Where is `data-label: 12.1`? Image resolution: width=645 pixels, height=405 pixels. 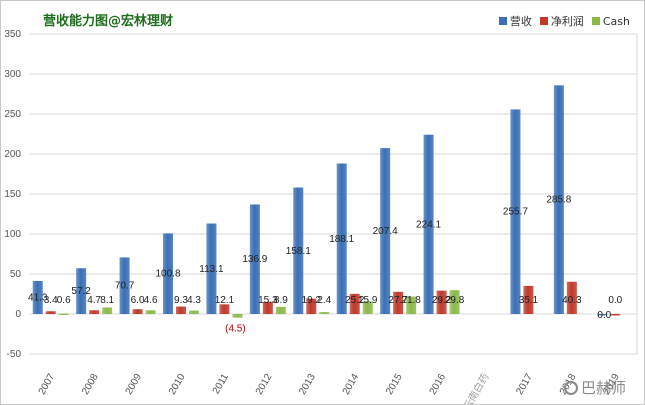 data-label: 12.1 is located at coordinates (225, 300).